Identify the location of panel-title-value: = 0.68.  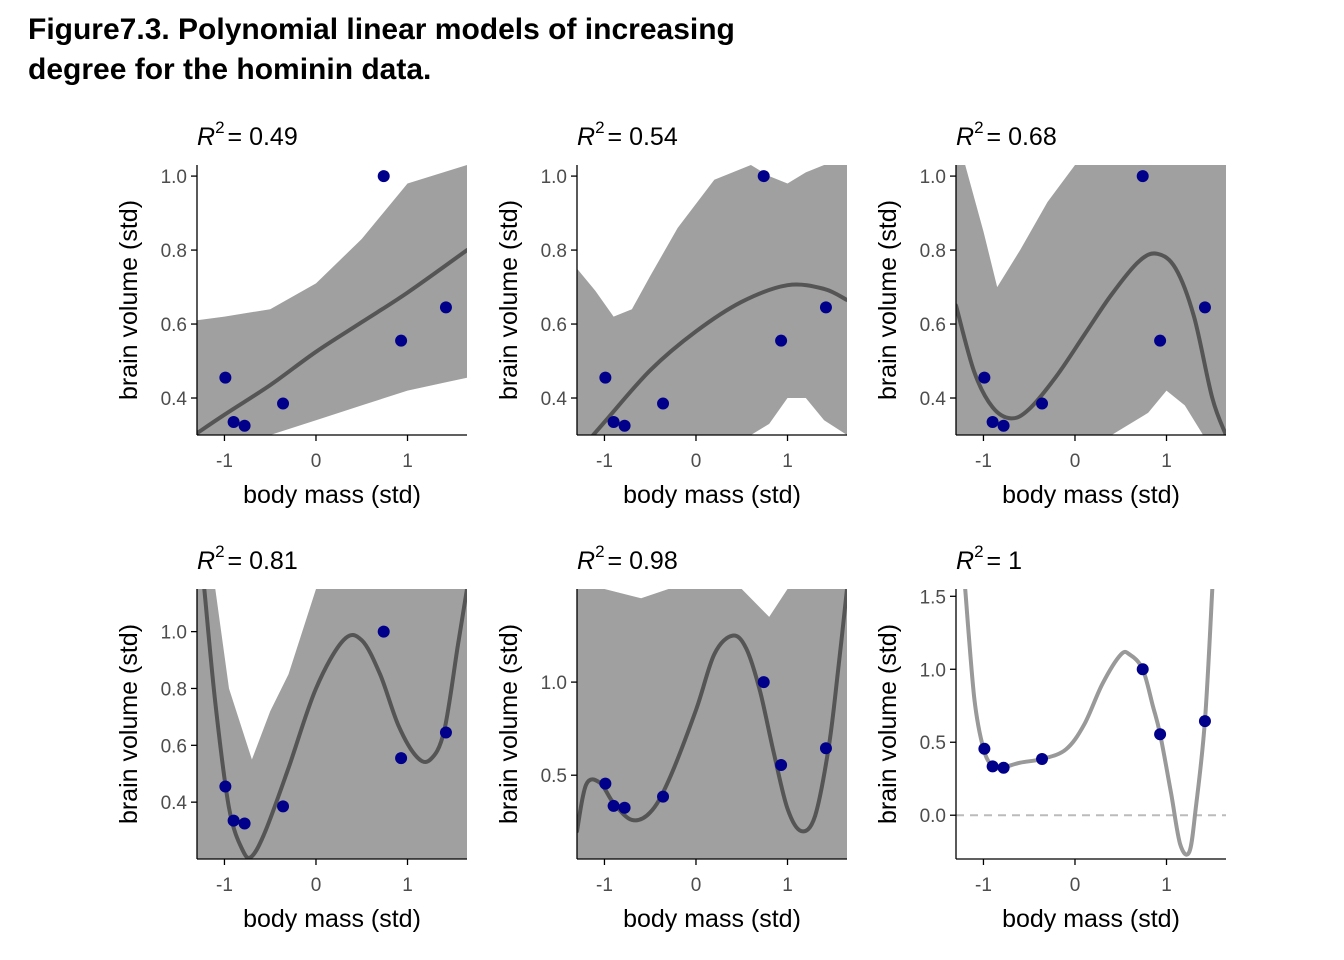
(1022, 137).